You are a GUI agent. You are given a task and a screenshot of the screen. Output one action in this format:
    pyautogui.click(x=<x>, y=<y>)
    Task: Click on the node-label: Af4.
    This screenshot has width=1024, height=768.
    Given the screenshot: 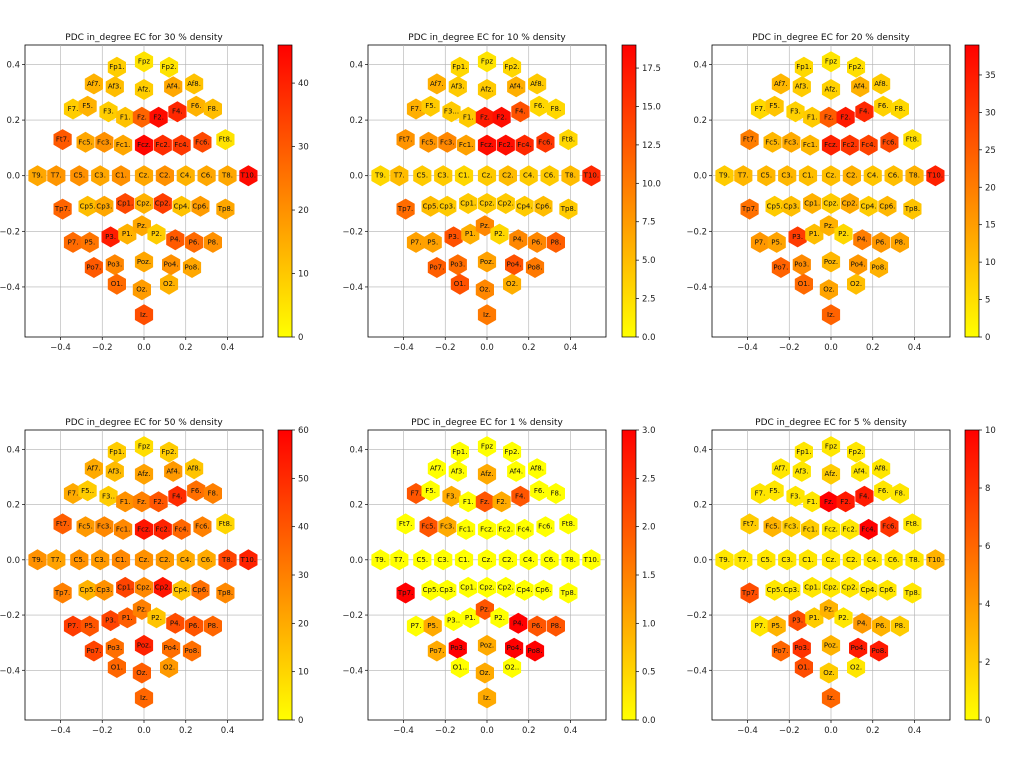 What is the action you would take?
    pyautogui.click(x=860, y=471)
    